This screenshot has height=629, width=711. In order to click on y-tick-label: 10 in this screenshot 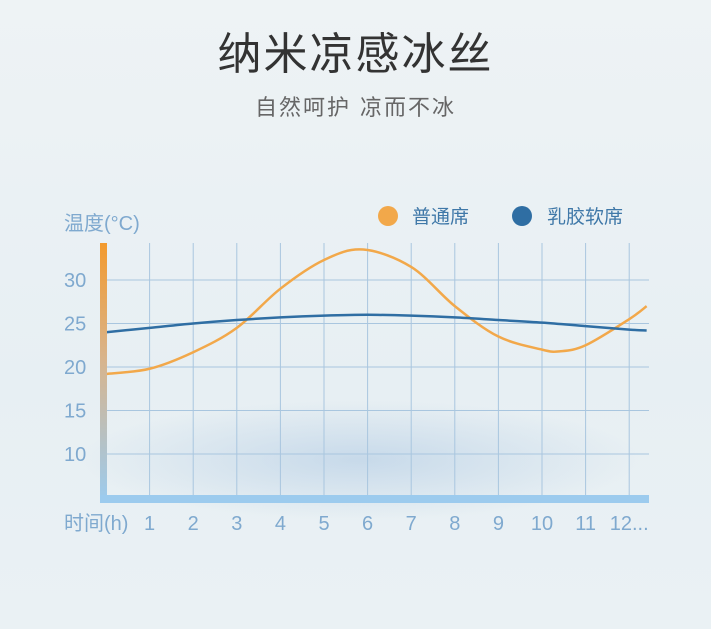, I will do `click(75, 455)`.